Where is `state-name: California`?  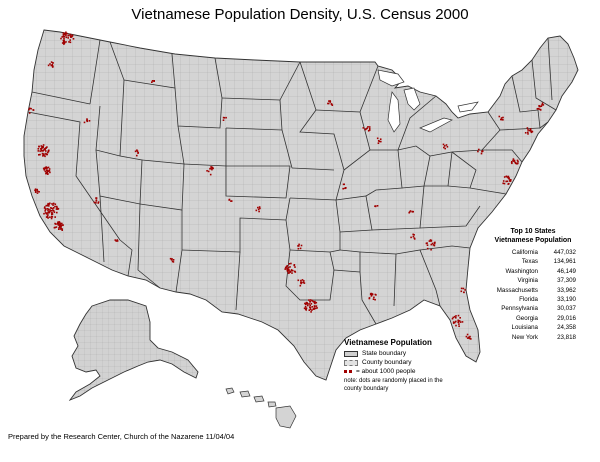
state-name: California is located at coordinates (524, 252).